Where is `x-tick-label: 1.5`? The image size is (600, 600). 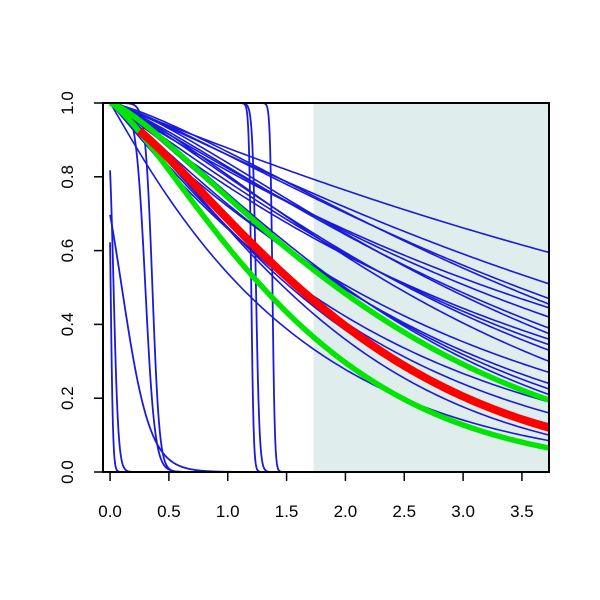
x-tick-label: 1.5 is located at coordinates (287, 511).